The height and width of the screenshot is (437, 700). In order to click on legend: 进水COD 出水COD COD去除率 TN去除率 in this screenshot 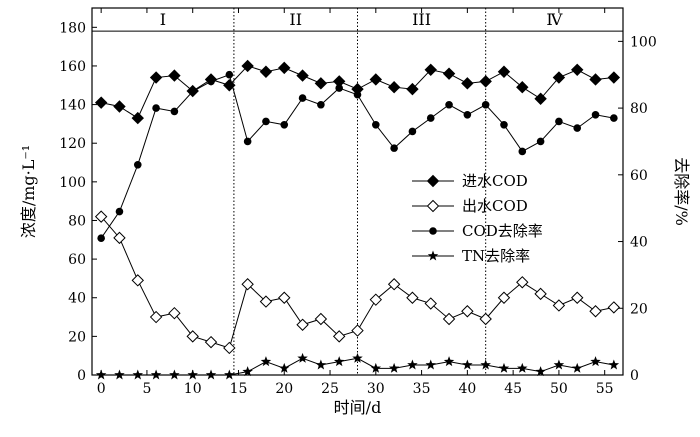, I will do `click(477, 218)`.